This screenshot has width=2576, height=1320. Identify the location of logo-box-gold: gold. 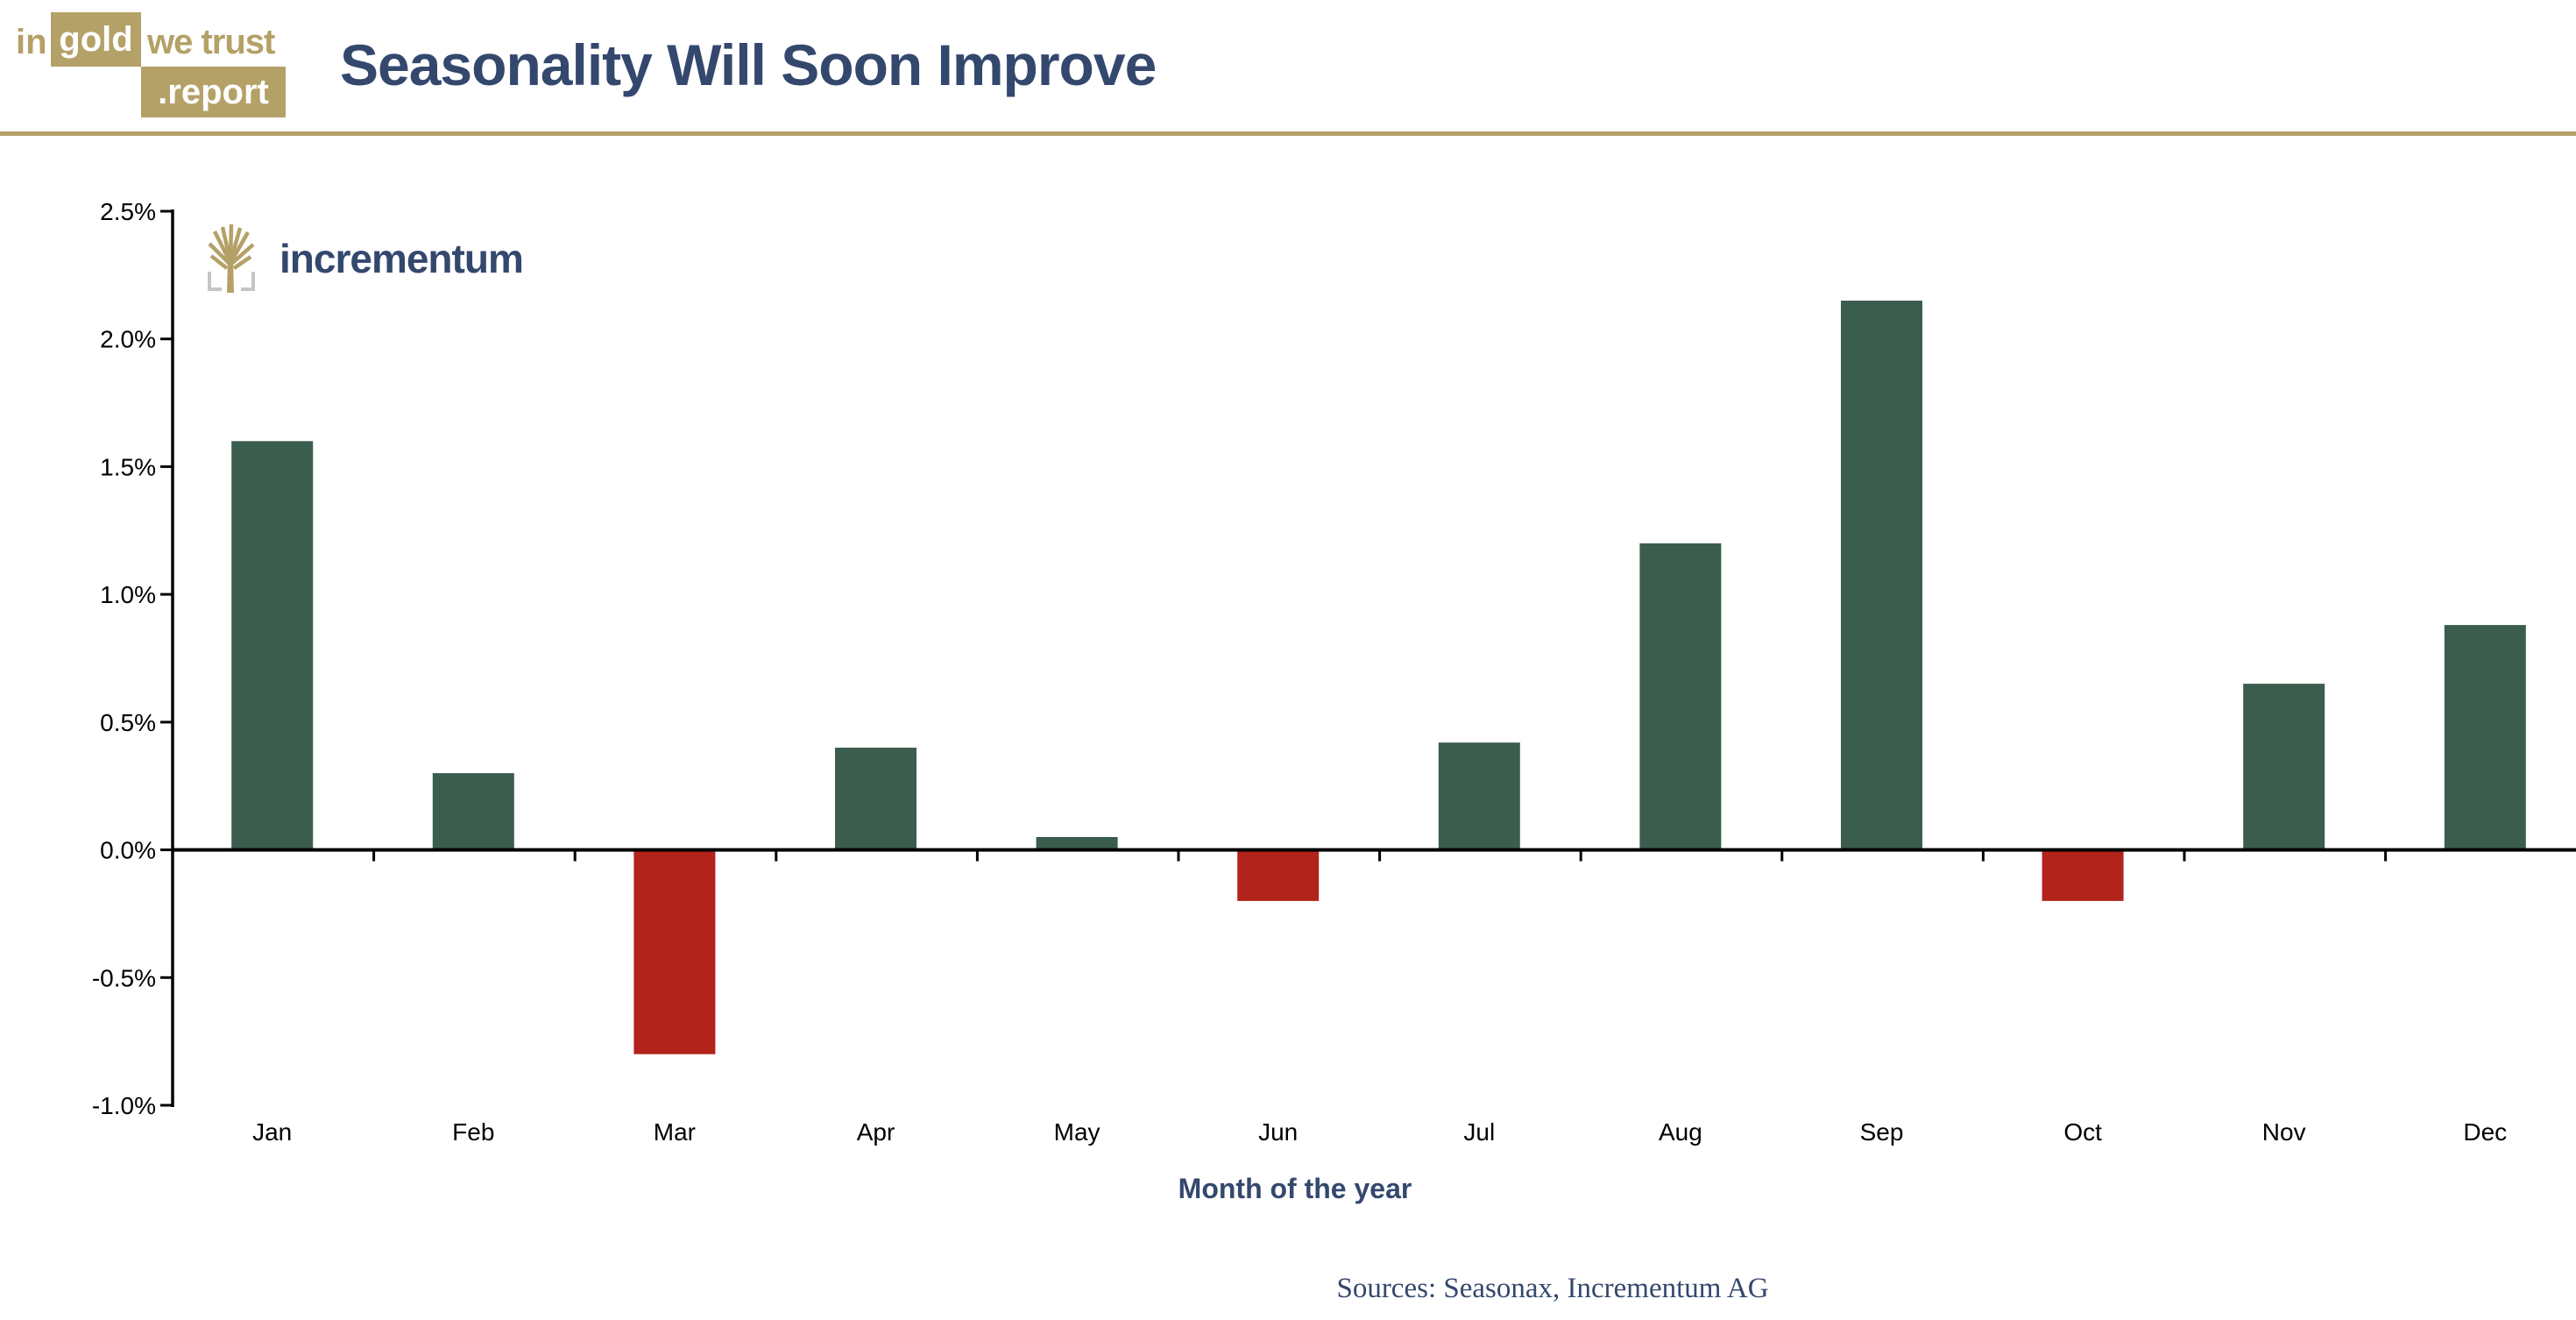
(96, 39).